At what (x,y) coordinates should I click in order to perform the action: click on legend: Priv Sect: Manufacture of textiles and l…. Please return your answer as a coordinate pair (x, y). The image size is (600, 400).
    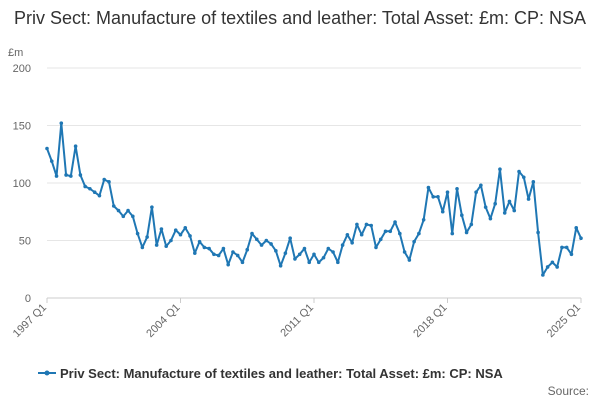
    Looking at the image, I should click on (270, 373).